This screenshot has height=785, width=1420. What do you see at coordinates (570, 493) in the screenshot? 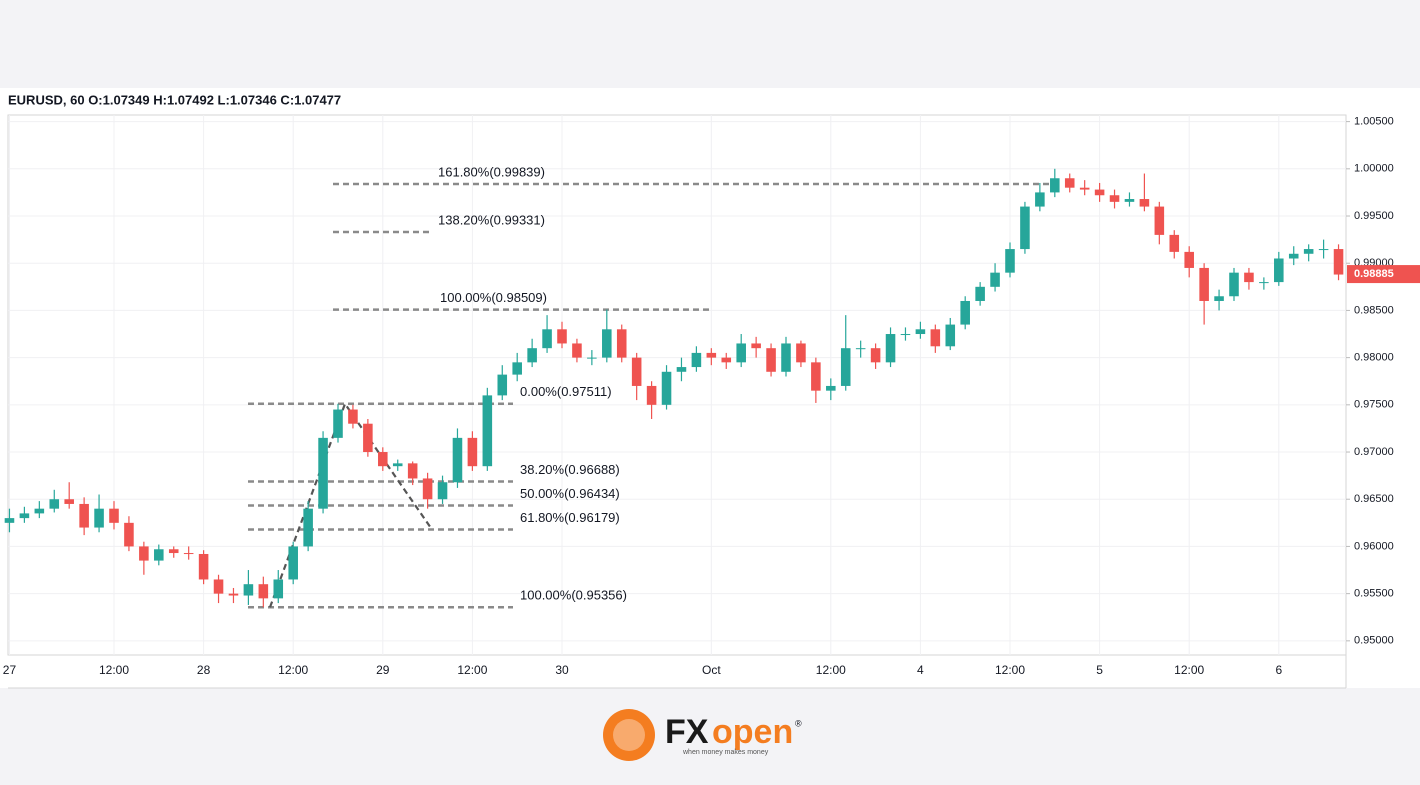
I see `fib-level-label: 50.00%(0.96434)` at bounding box center [570, 493].